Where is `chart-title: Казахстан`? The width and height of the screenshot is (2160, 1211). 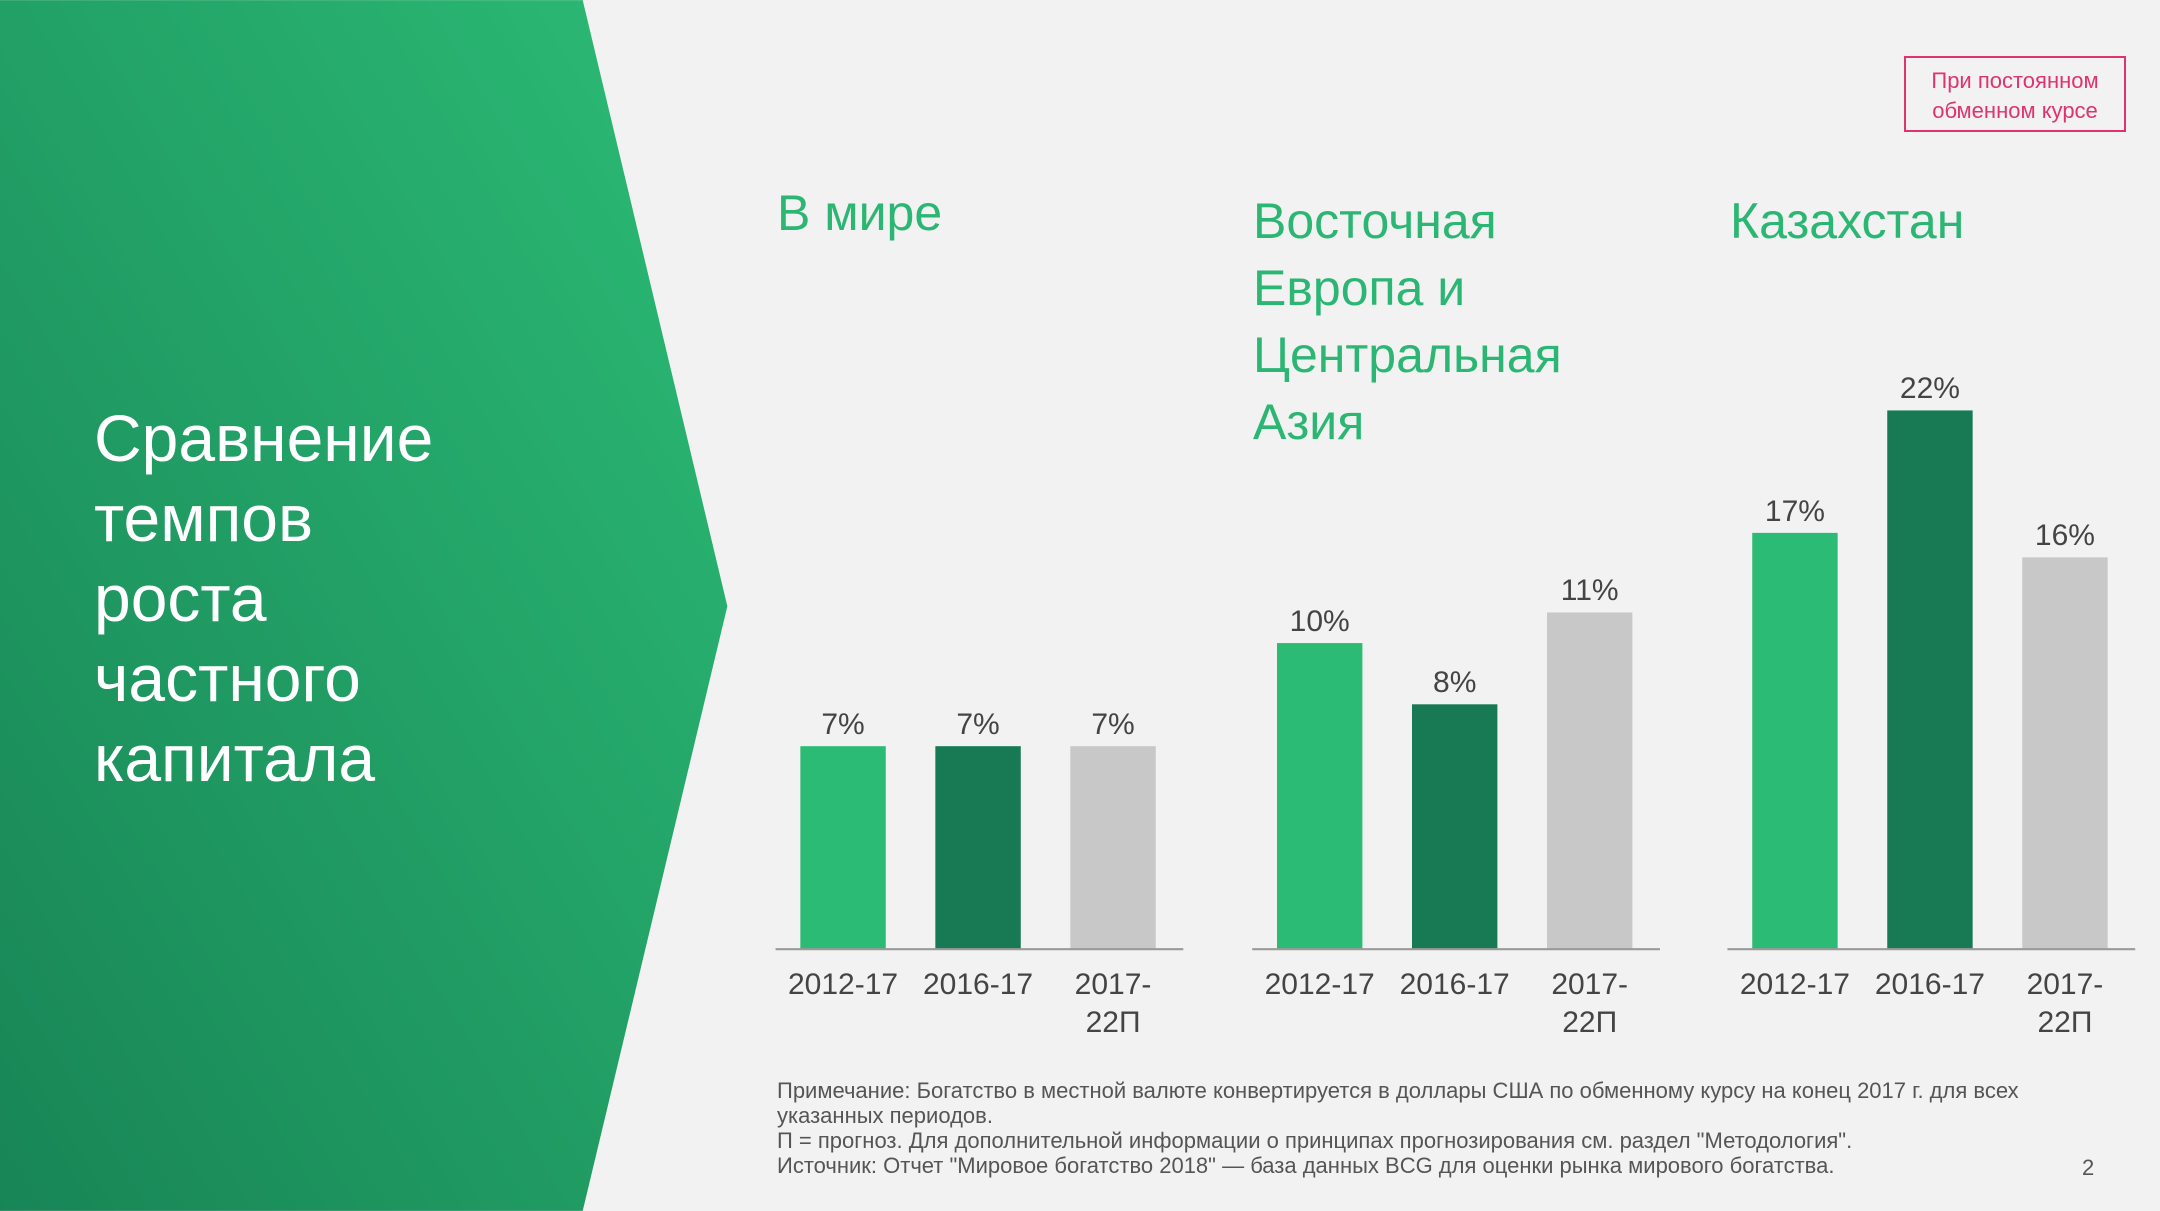 chart-title: Казахстан is located at coordinates (1847, 221).